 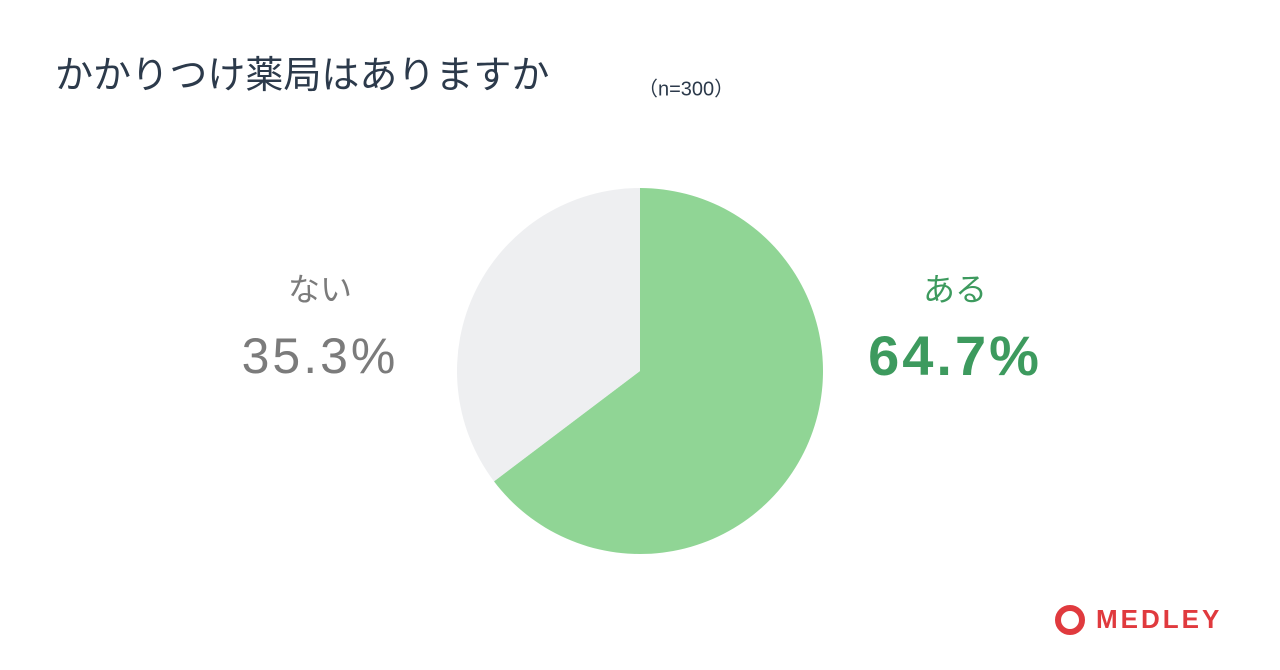 What do you see at coordinates (686, 88) in the screenshot?
I see `chart-subtitle: （n=300）` at bounding box center [686, 88].